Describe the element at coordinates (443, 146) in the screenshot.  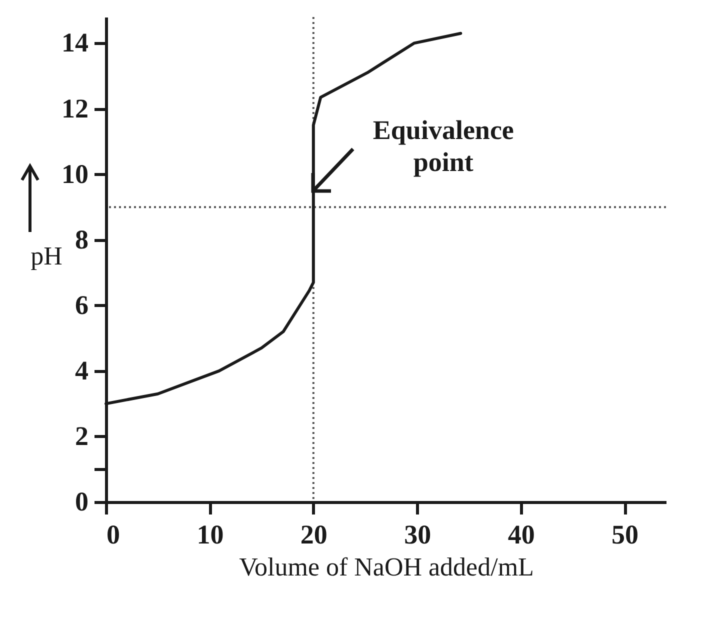
I see `annotation: Equivalence point` at that location.